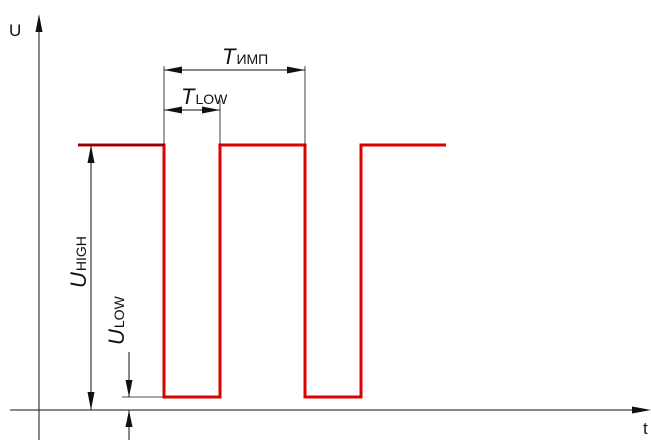 The height and width of the screenshot is (447, 651). Describe the element at coordinates (229, 56) in the screenshot. I see `t-imp-label-main: T` at that location.